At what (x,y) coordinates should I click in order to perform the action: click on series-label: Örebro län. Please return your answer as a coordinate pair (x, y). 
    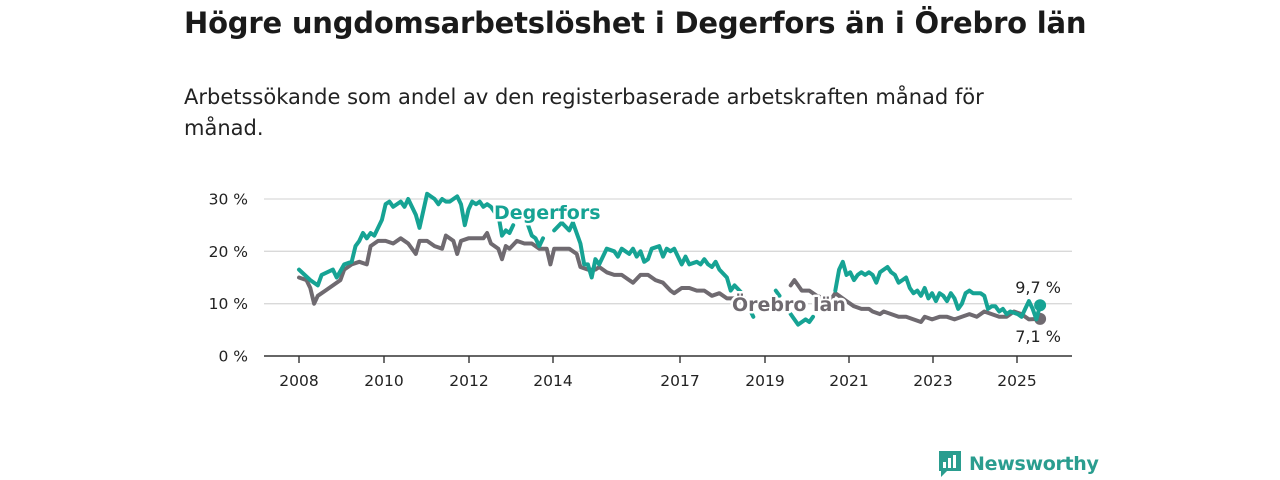
    Looking at the image, I should click on (789, 304).